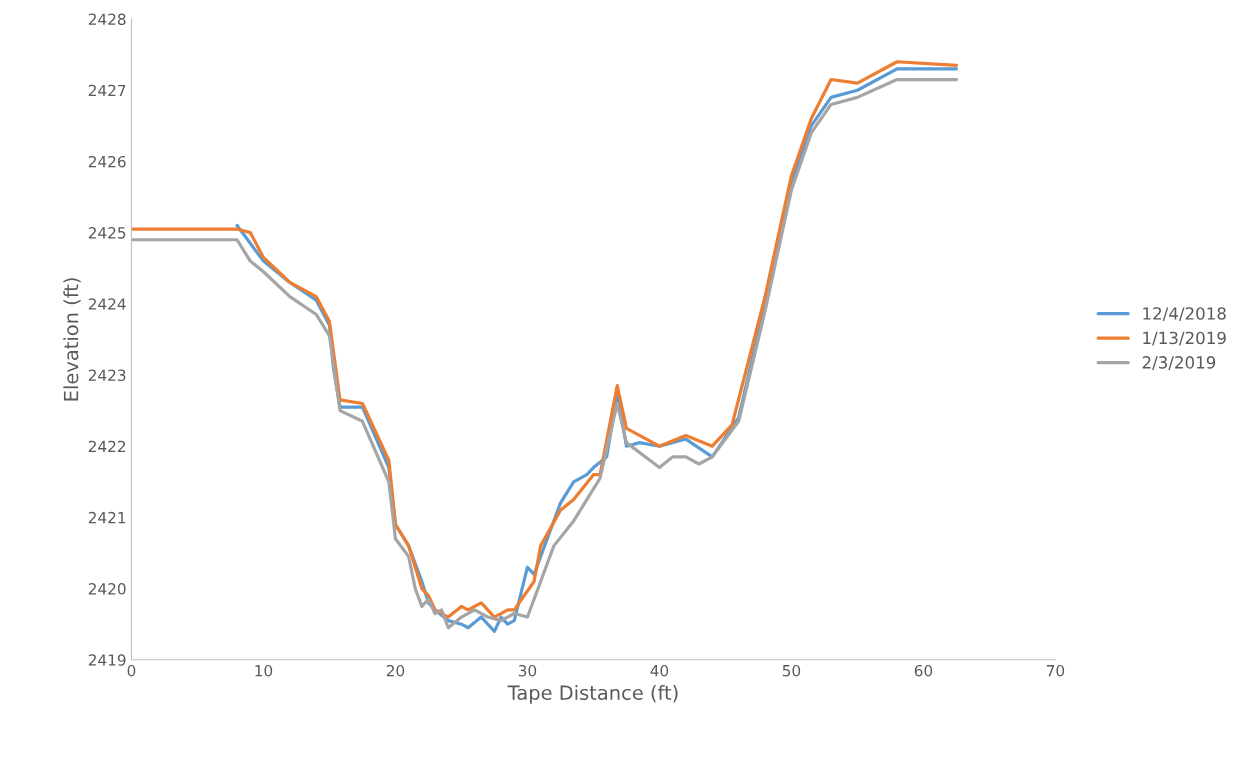 This screenshot has width=1252, height=761. I want to click on x-axis-title: Tape Distance (ft), so click(592, 694).